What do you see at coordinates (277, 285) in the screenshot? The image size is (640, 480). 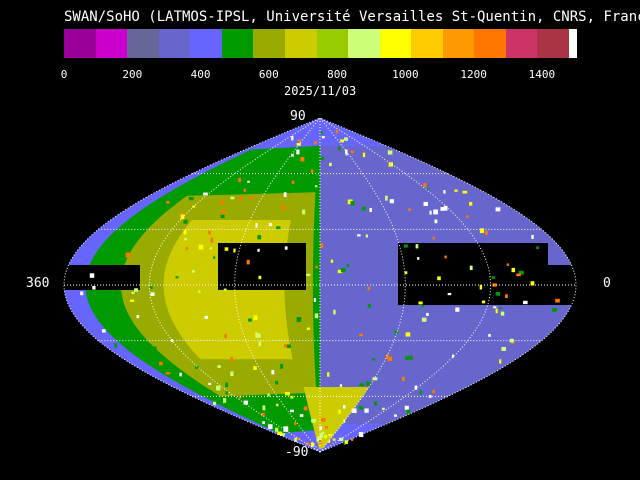 I see `grid-meridian` at bounding box center [277, 285].